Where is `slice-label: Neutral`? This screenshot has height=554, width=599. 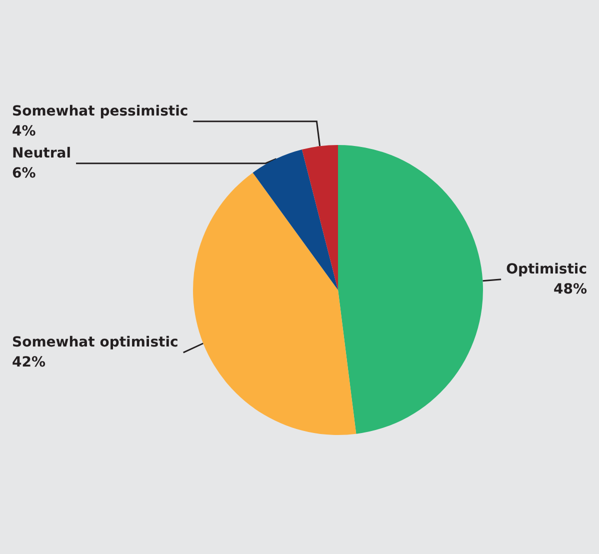 slice-label: Neutral is located at coordinates (42, 153).